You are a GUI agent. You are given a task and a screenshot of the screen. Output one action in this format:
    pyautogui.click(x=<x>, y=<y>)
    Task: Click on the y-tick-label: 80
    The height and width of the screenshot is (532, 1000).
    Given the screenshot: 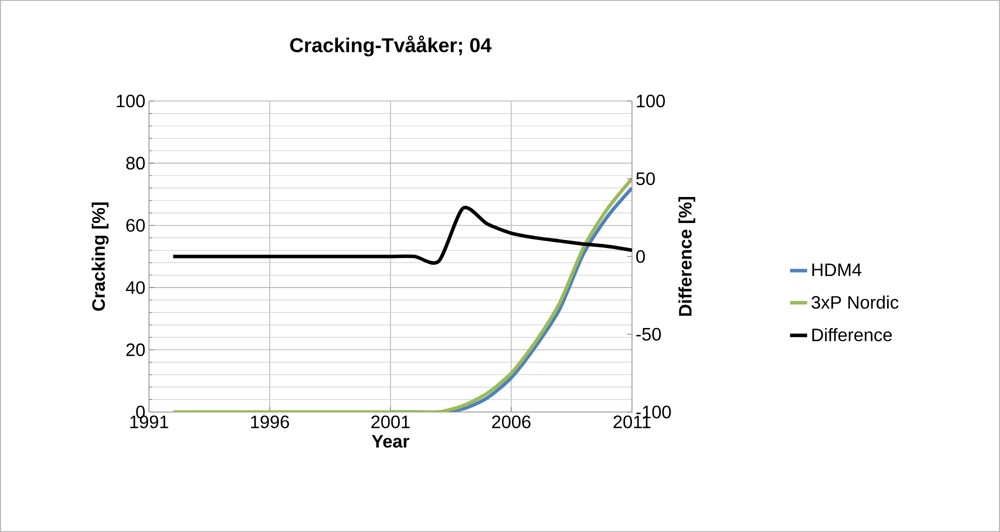 What is the action you would take?
    pyautogui.click(x=135, y=163)
    